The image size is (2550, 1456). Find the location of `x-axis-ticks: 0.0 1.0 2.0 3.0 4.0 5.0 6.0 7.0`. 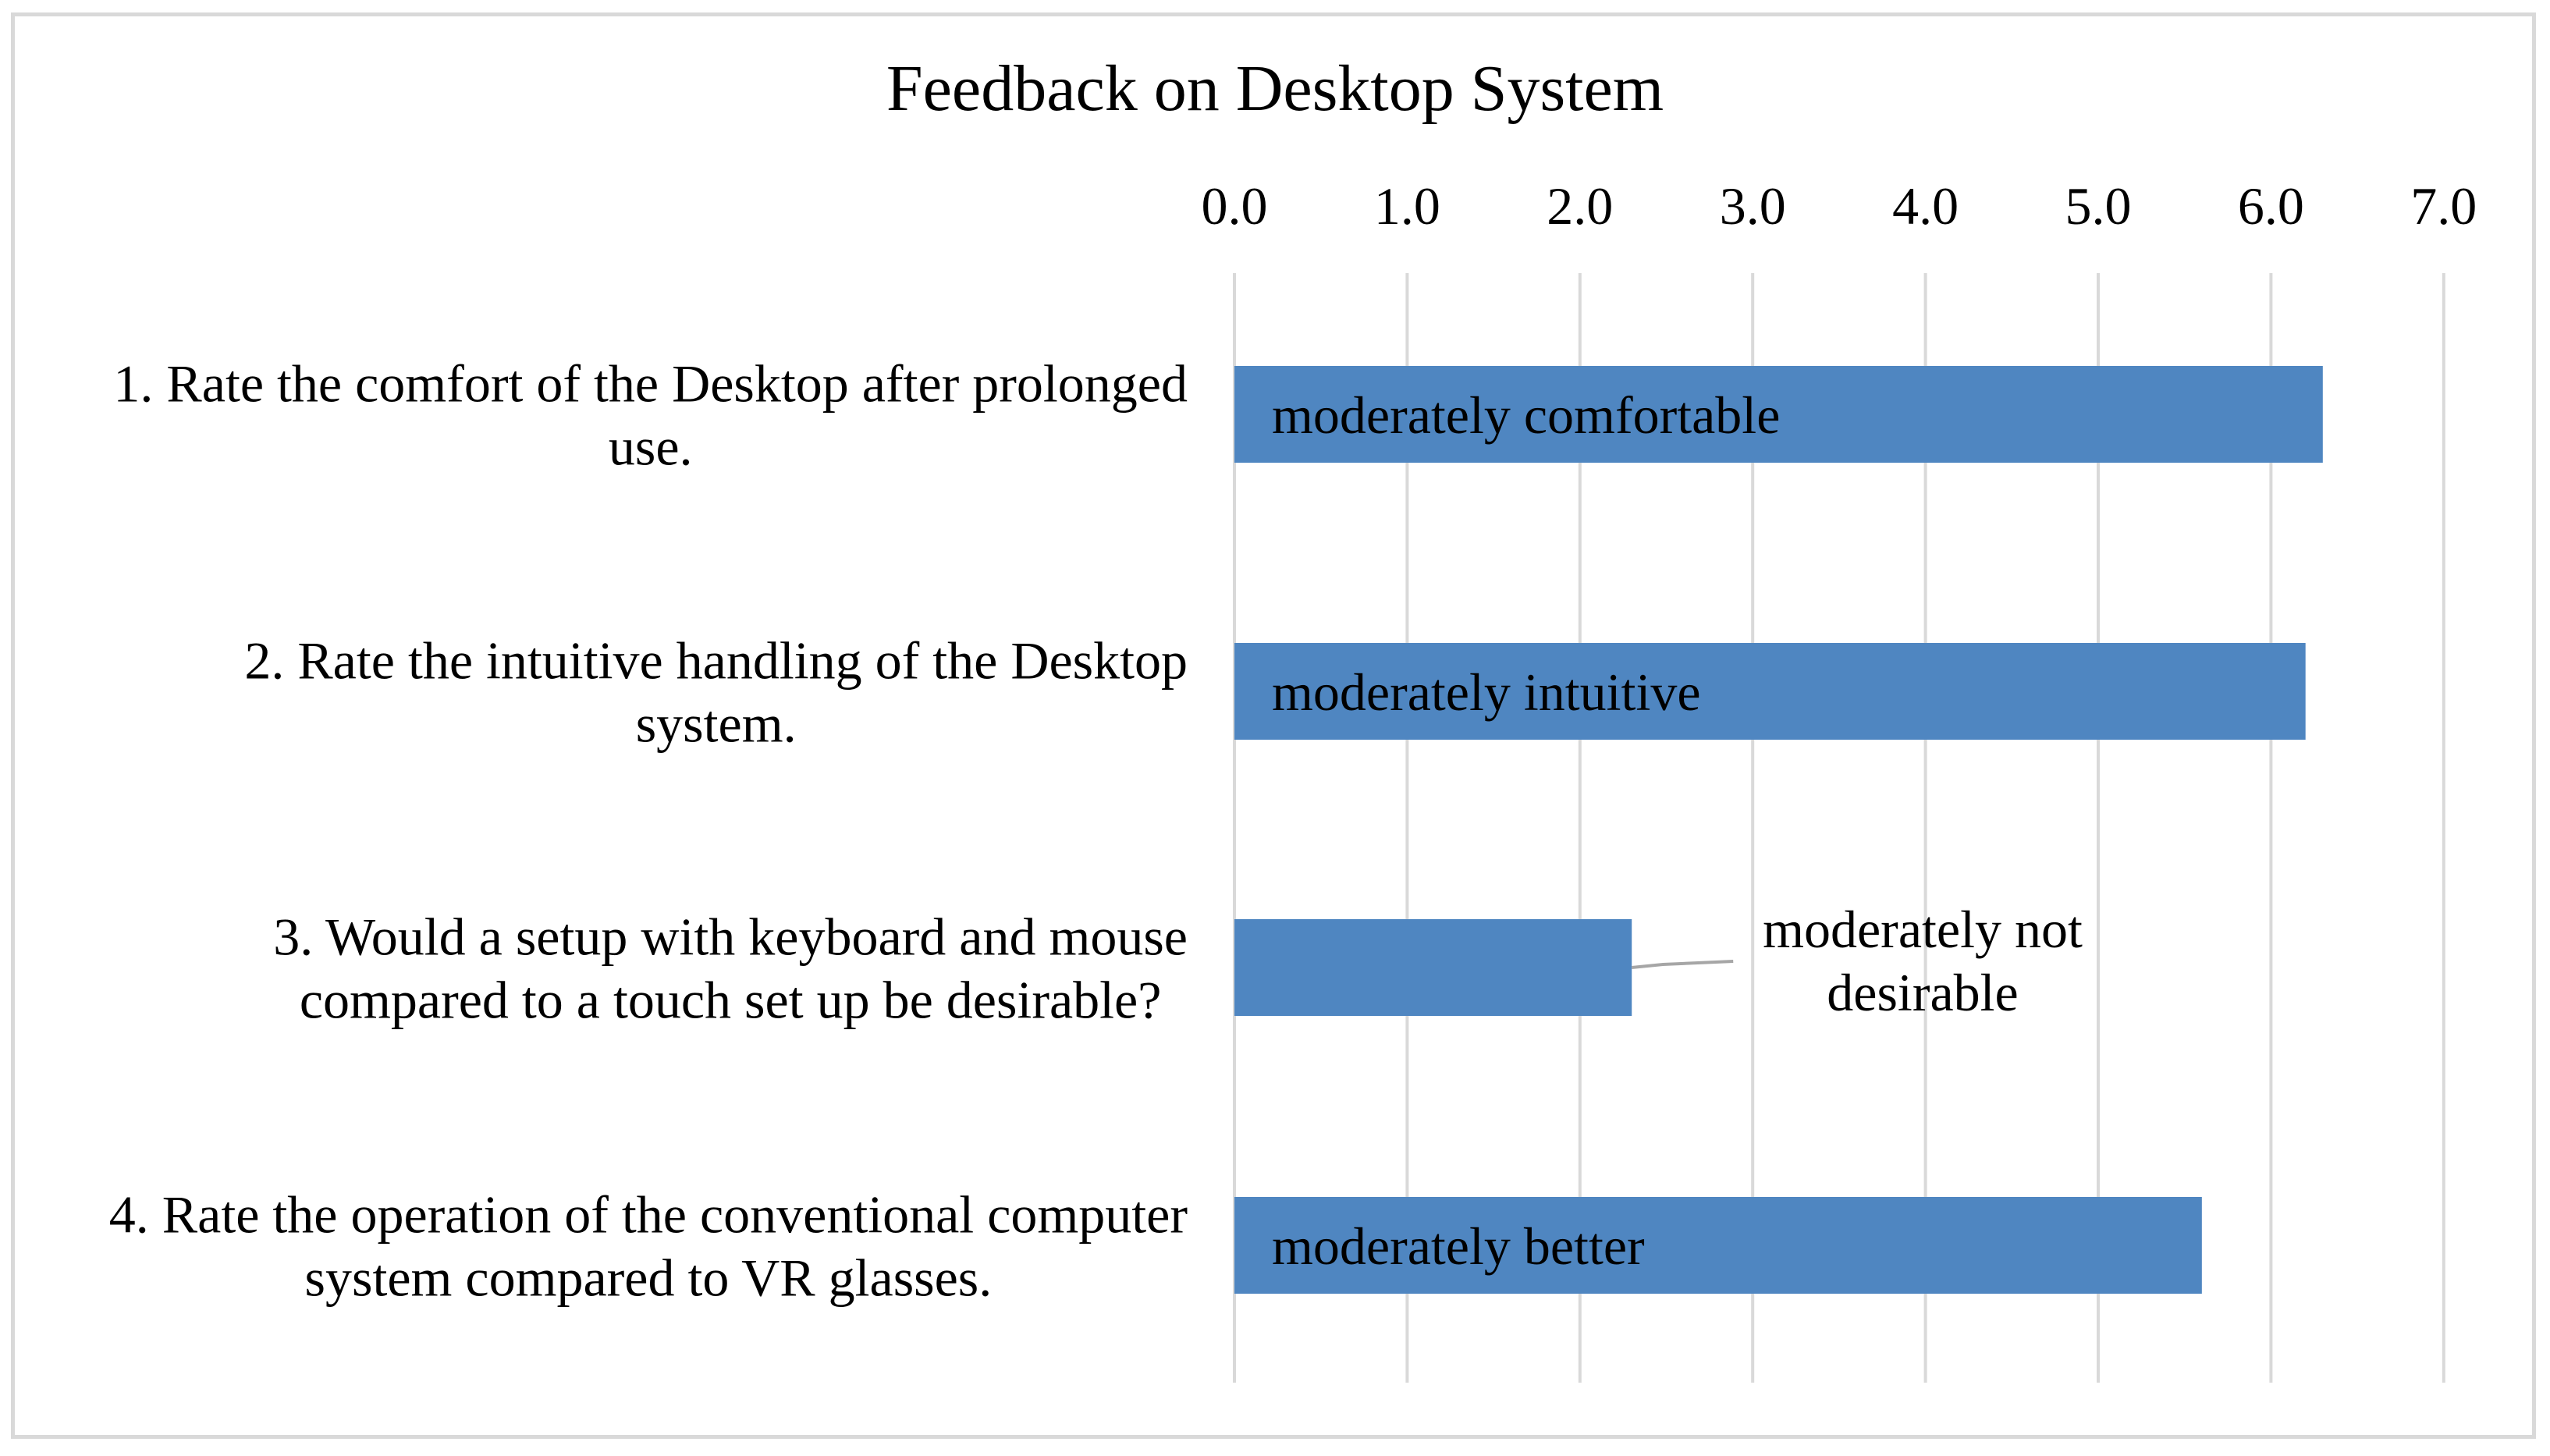

x-axis-ticks: 0.0 1.0 2.0 3.0 4.0 5.0 6.0 7.0 is located at coordinates (1839, 206).